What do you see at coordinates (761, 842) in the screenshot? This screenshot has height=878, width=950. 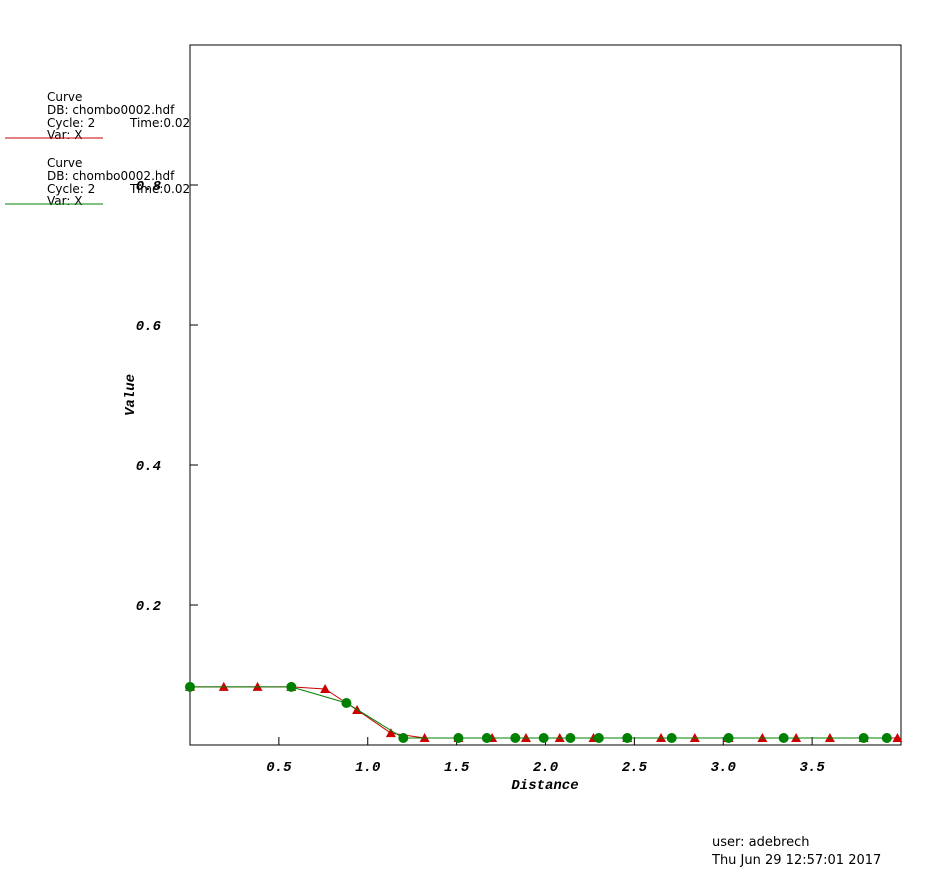 I see `footer-user: user: adebrech` at bounding box center [761, 842].